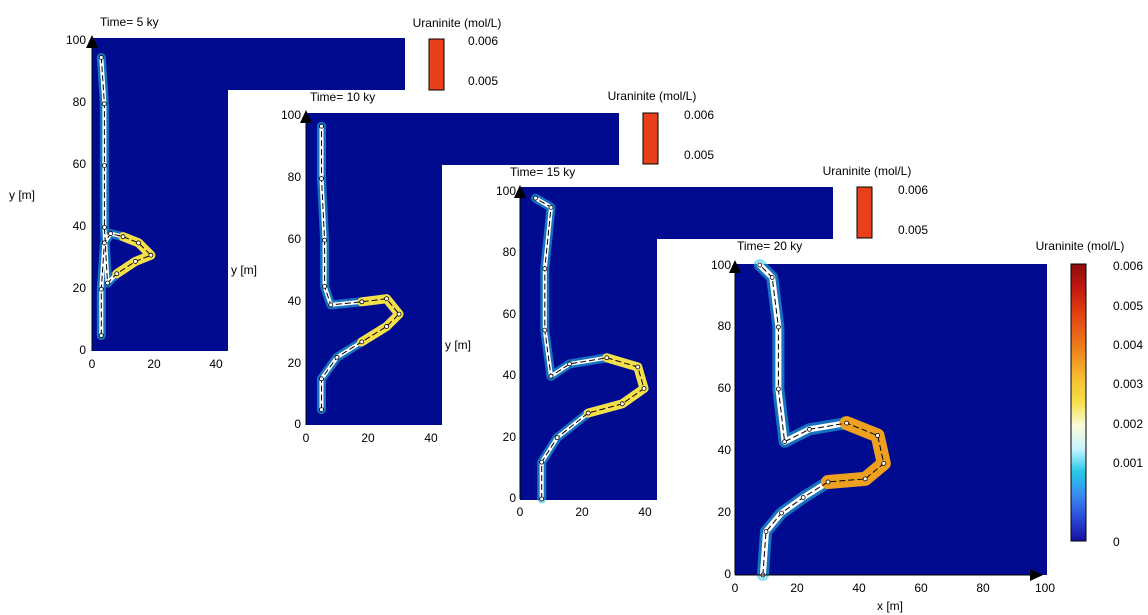 Image resolution: width=1148 pixels, height=615 pixels. What do you see at coordinates (80, 288) in the screenshot?
I see `panel-5ky-ytick-1: 20` at bounding box center [80, 288].